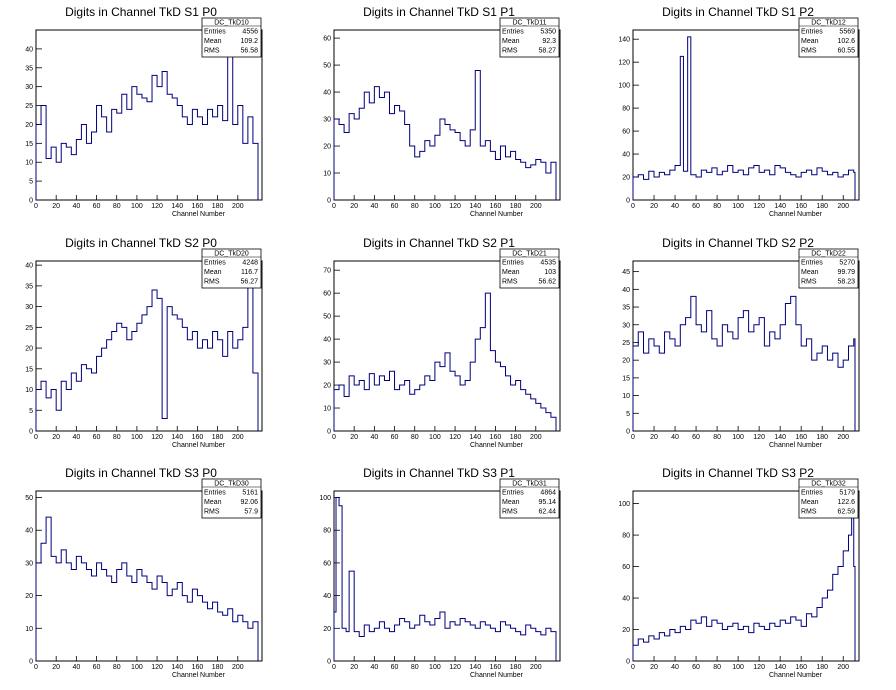 This screenshot has height=690, width=896. Describe the element at coordinates (529, 484) in the screenshot. I see `stats-name: DC_TkD31` at that location.